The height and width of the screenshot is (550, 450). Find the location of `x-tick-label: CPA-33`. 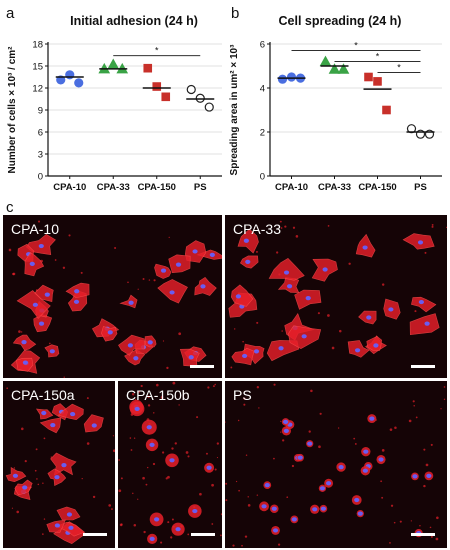

x-tick-label: CPA-33 is located at coordinates (113, 187).